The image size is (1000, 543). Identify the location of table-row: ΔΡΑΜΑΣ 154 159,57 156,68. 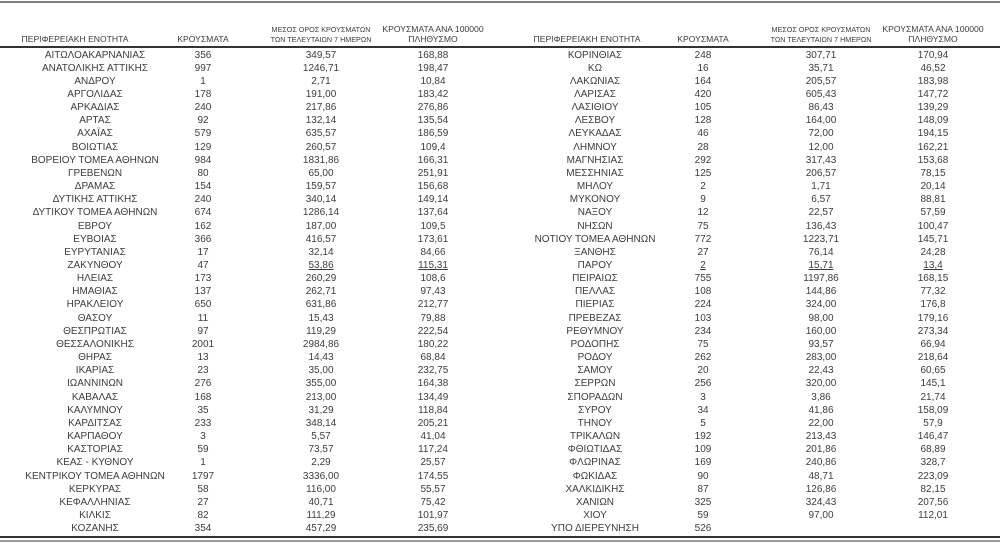
(250, 186).